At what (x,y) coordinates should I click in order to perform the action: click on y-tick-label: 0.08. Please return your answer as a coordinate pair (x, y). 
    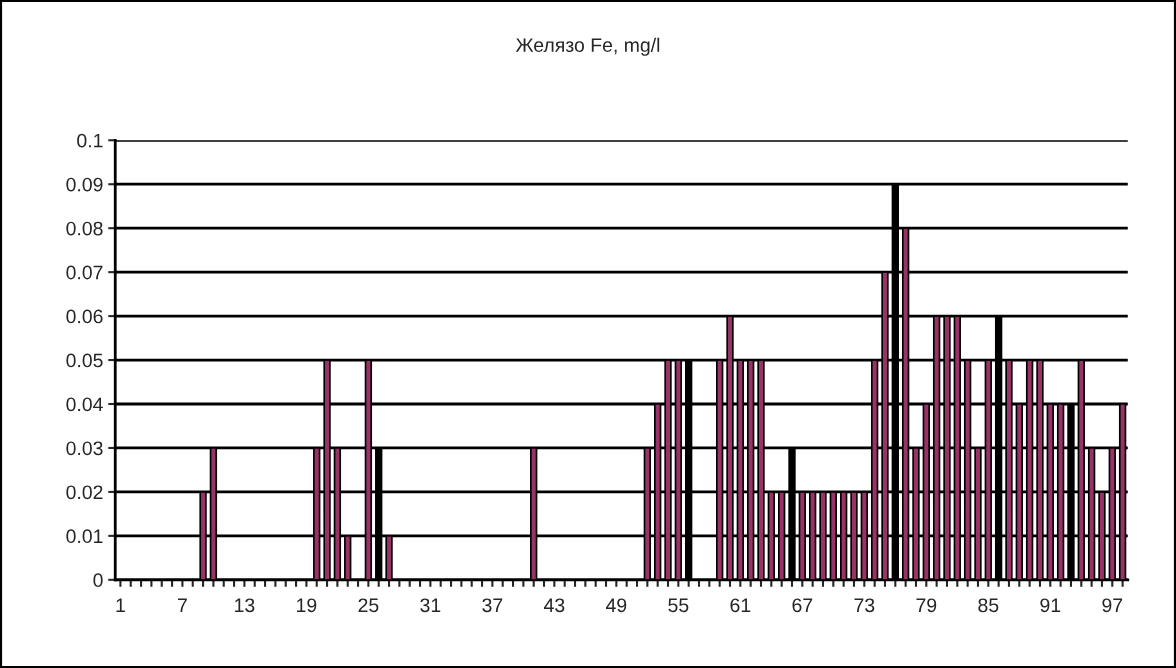
    Looking at the image, I should click on (84, 228).